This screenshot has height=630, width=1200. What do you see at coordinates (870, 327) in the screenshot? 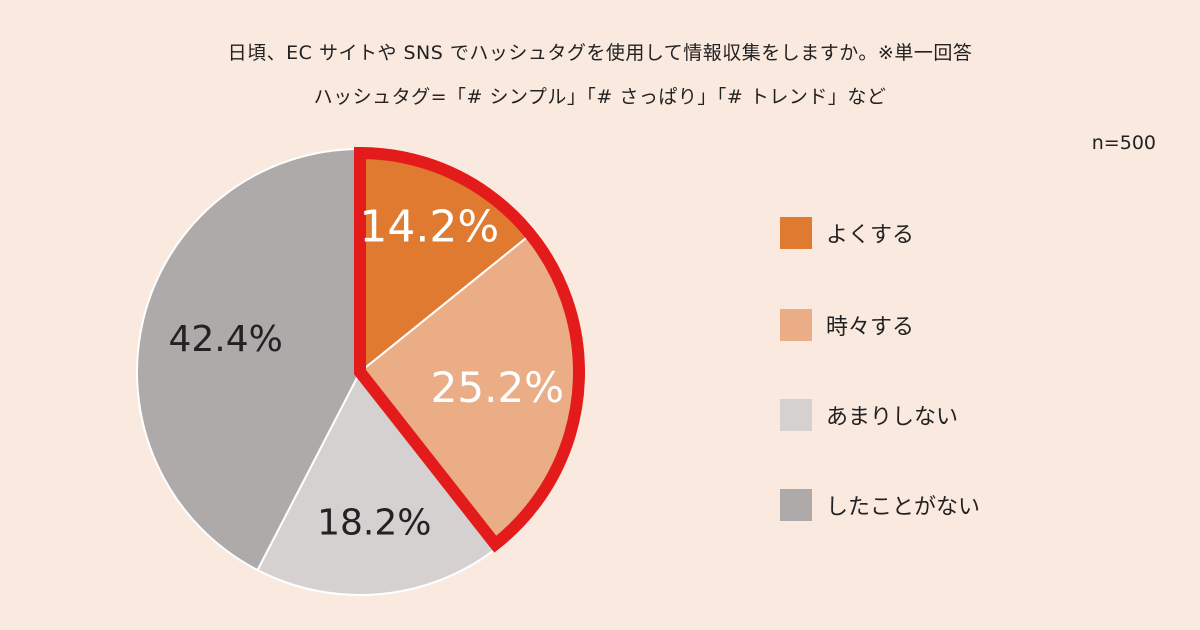
I see `legend-label: 時々する` at bounding box center [870, 327].